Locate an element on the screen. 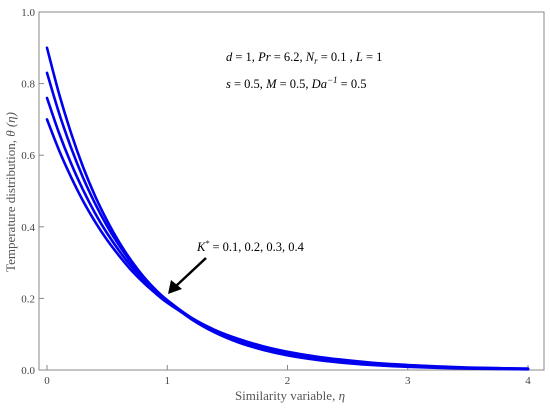  annotation-arrow-head is located at coordinates (175, 287).